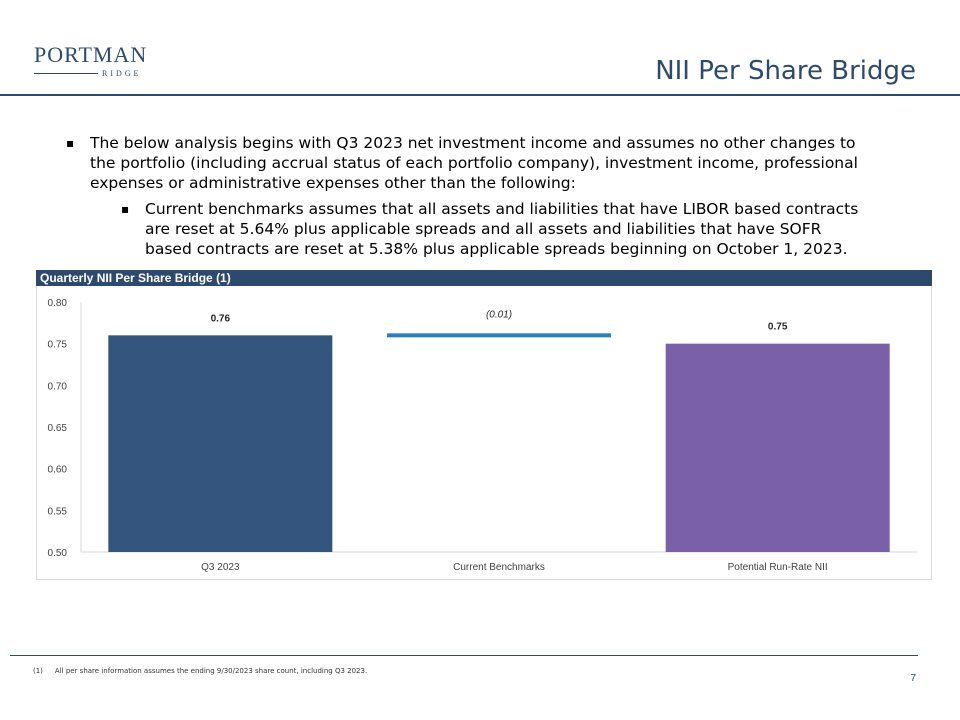  I want to click on portman-ridge-logo: PORTMAN RIDGE, so click(92, 61).